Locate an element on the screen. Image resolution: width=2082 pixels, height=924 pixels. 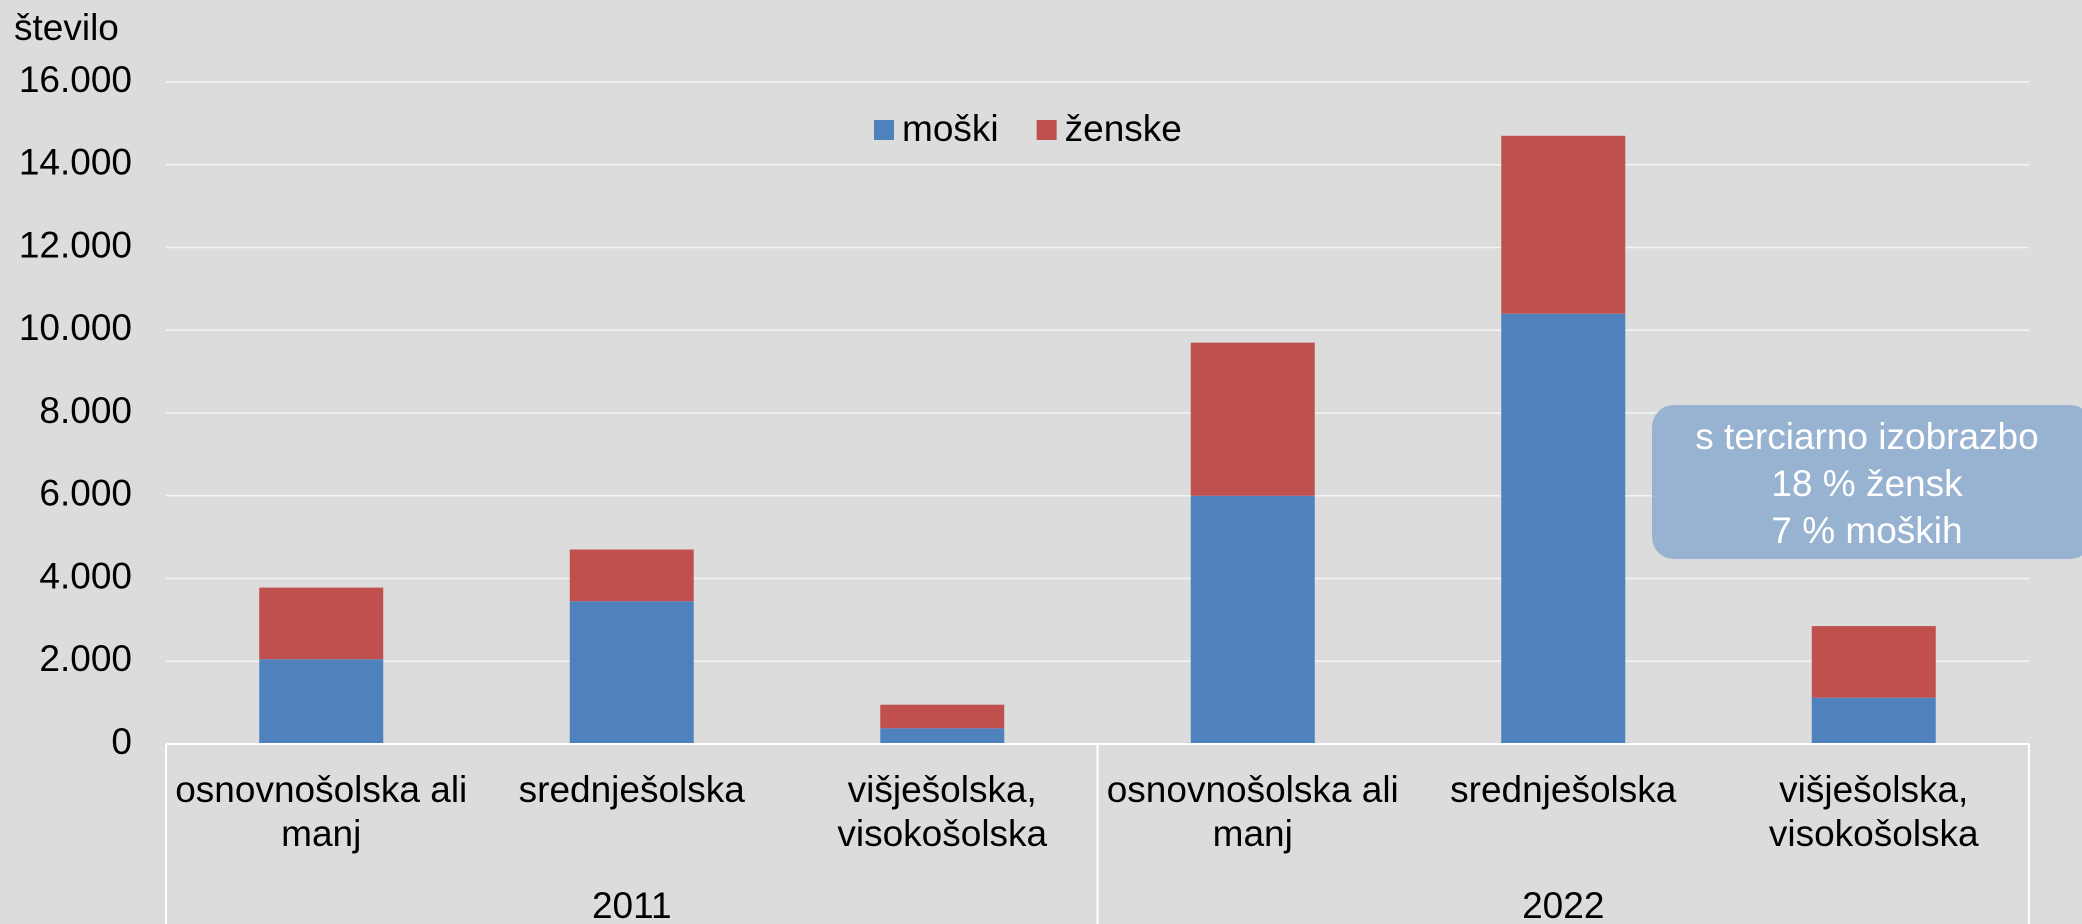
y-tick-label: 2.000 is located at coordinates (85, 658).